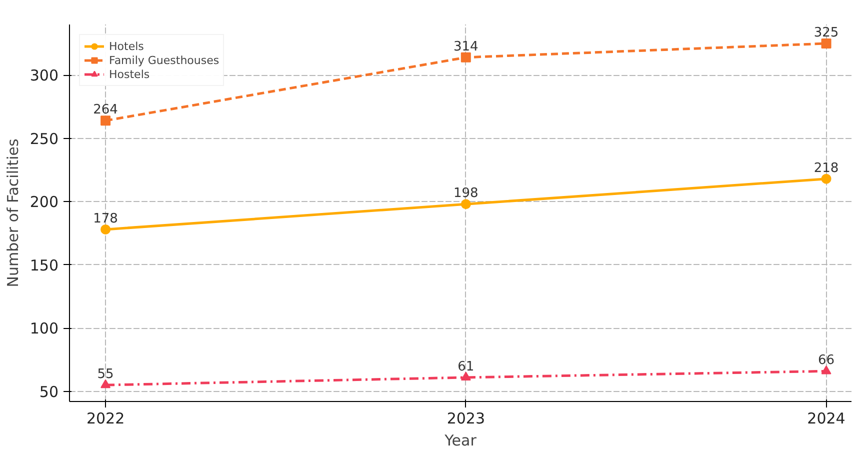 Image resolution: width=853 pixels, height=452 pixels. Describe the element at coordinates (44, 202) in the screenshot. I see `y-tick-label: 200` at that location.